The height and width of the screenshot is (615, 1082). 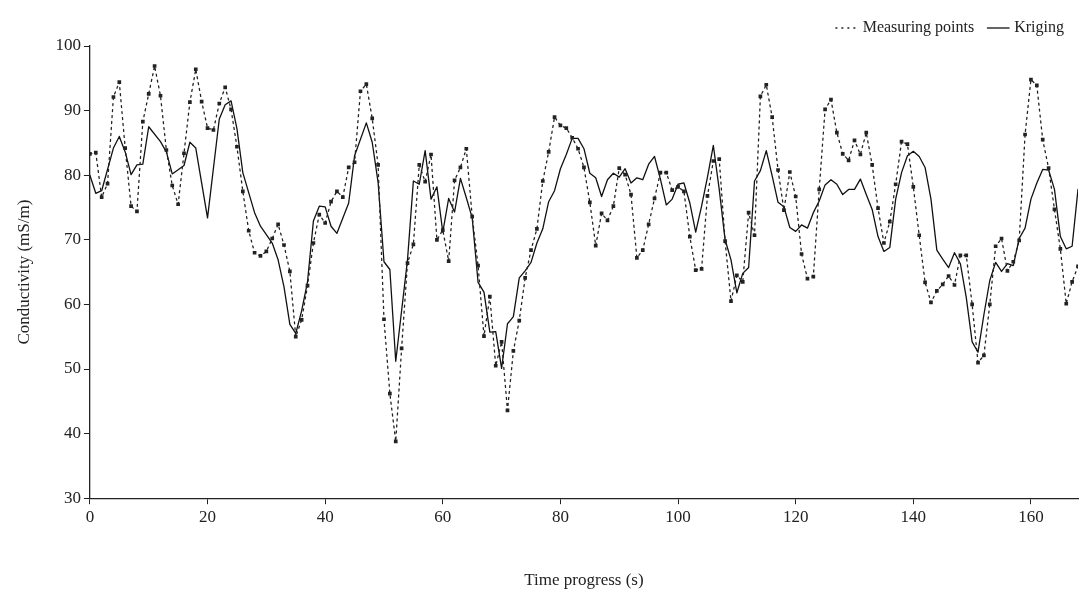 What do you see at coordinates (918, 27) in the screenshot?
I see `legend-label: Measuring points` at bounding box center [918, 27].